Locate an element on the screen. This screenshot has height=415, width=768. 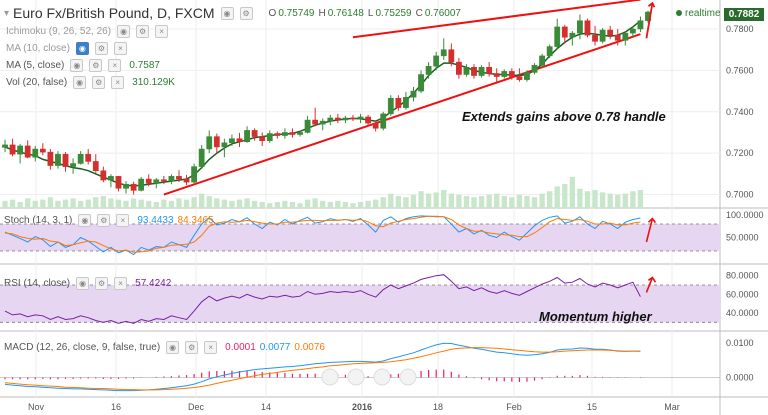
x-tick-label: Mar is located at coordinates (672, 407).